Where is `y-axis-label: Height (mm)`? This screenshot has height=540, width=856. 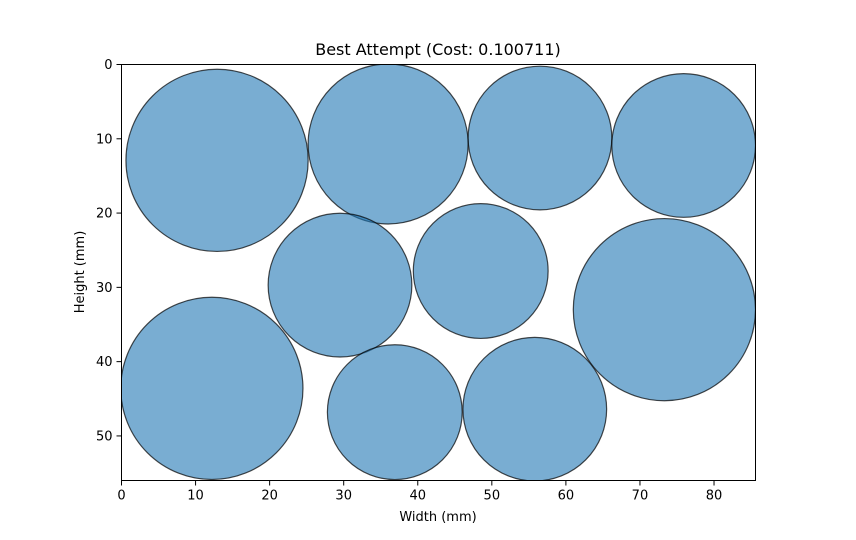
y-axis-label: Height (mm) is located at coordinates (80, 272).